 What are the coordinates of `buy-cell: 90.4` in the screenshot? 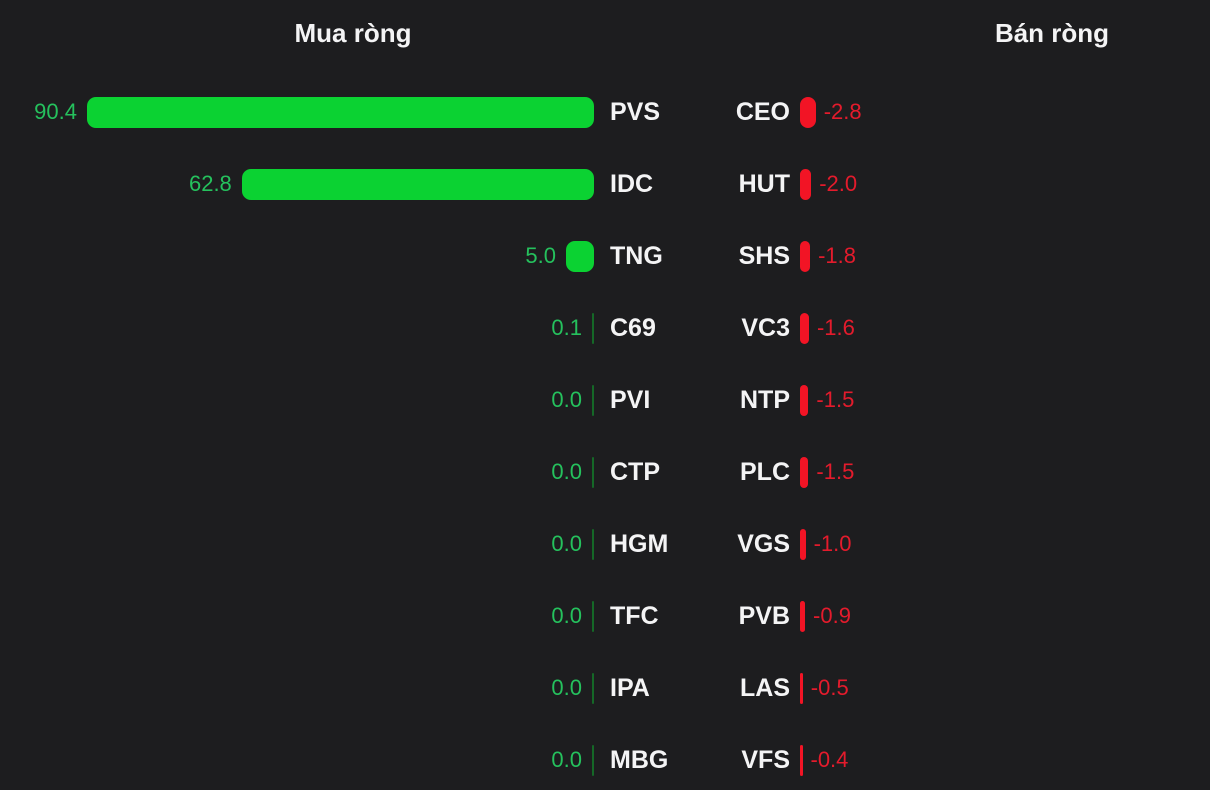 It's located at (297, 112).